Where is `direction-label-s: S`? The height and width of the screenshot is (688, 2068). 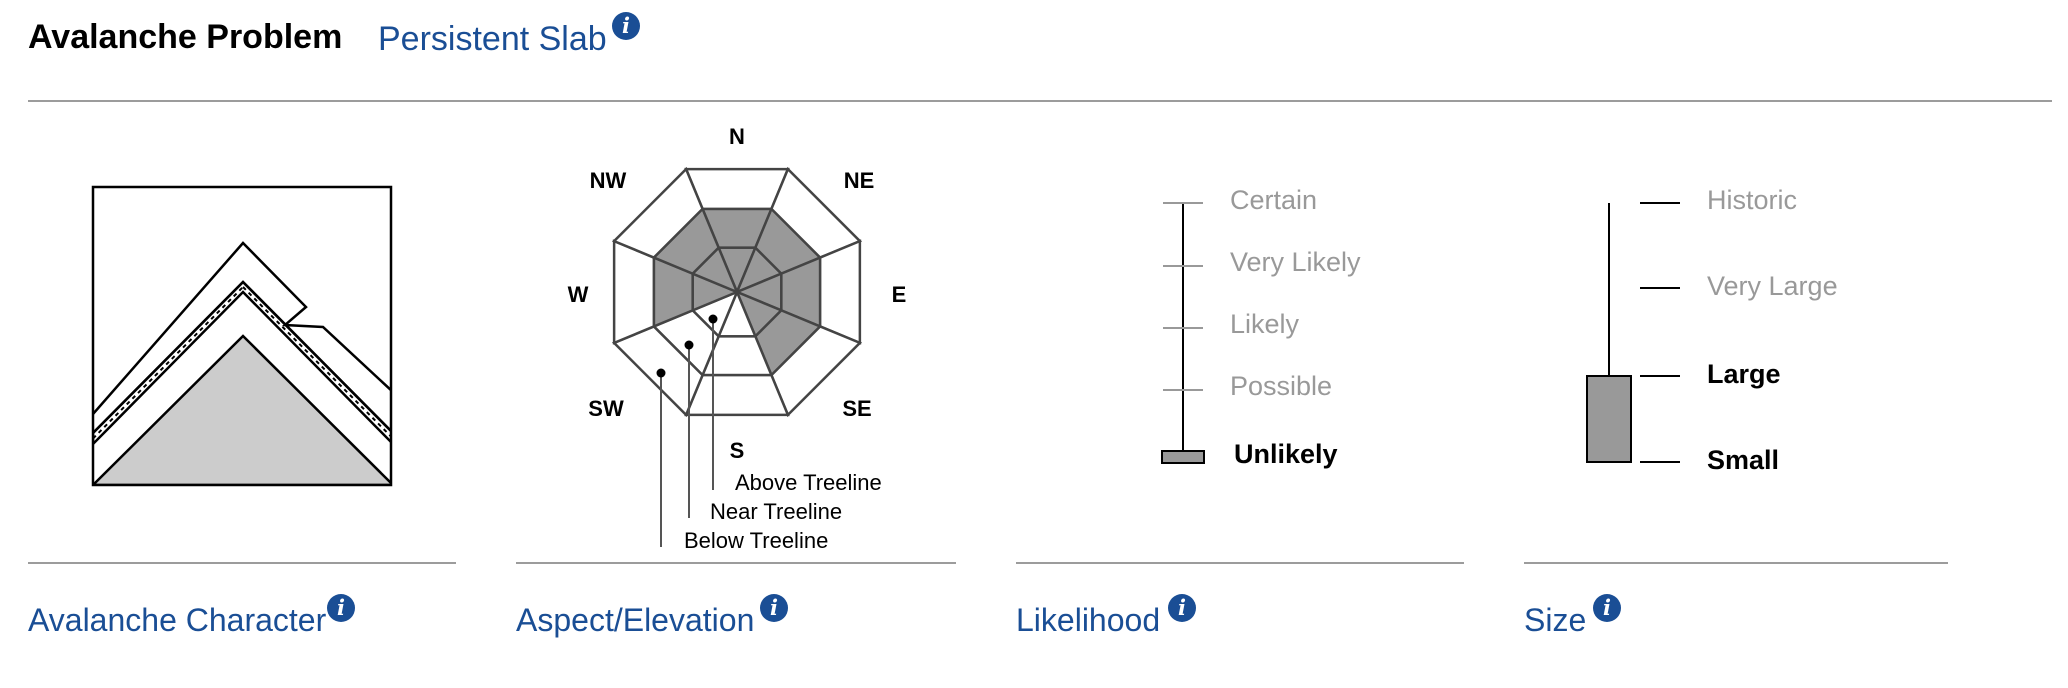 direction-label-s: S is located at coordinates (737, 450).